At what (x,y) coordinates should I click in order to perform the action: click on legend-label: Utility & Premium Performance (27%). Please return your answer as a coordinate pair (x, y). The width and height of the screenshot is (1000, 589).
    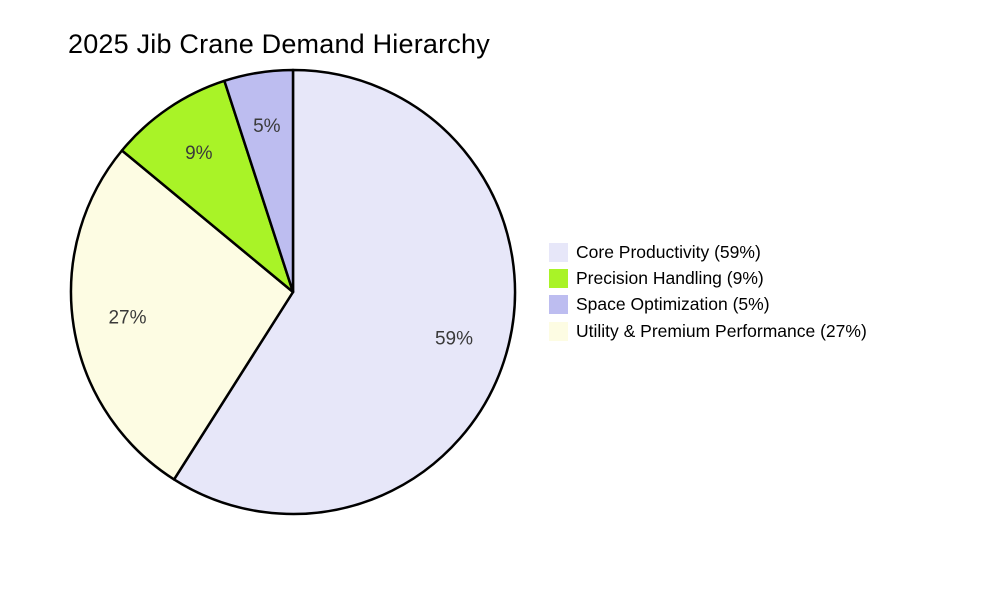
    Looking at the image, I should click on (721, 330).